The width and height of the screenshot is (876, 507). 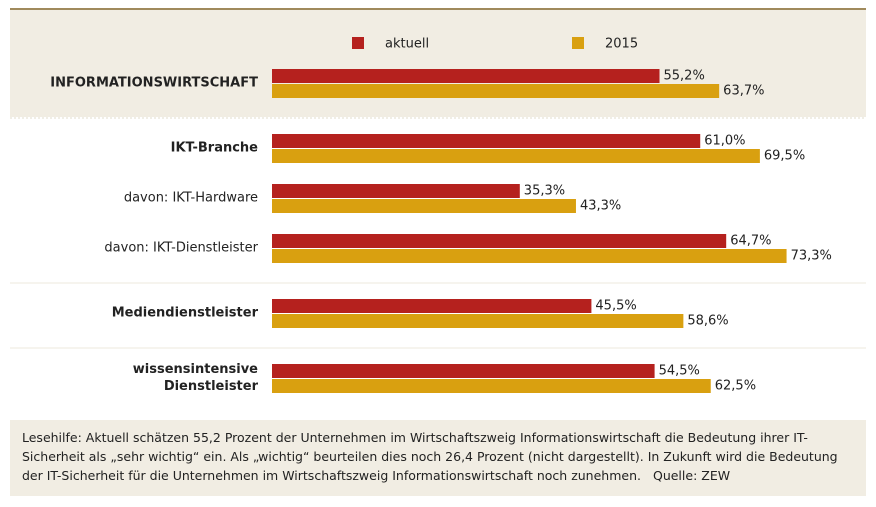 What do you see at coordinates (750, 241) in the screenshot?
I see `value-label: 64,7%` at bounding box center [750, 241].